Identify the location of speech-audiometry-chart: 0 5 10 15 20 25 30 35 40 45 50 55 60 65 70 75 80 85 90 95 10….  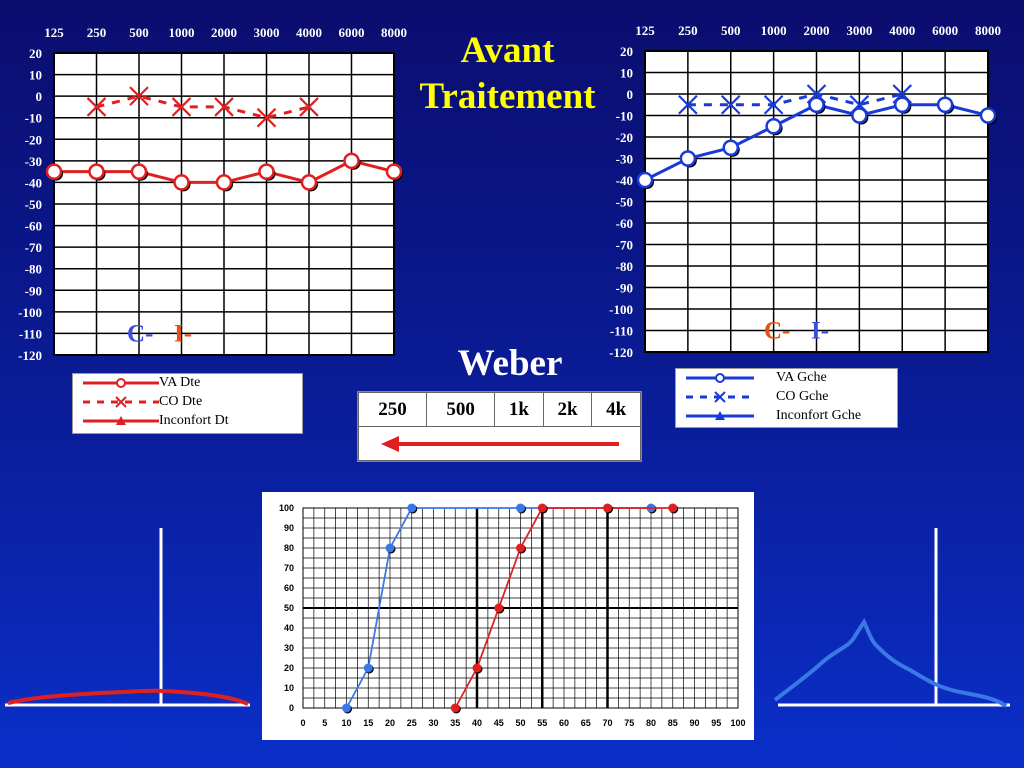
(512, 615).